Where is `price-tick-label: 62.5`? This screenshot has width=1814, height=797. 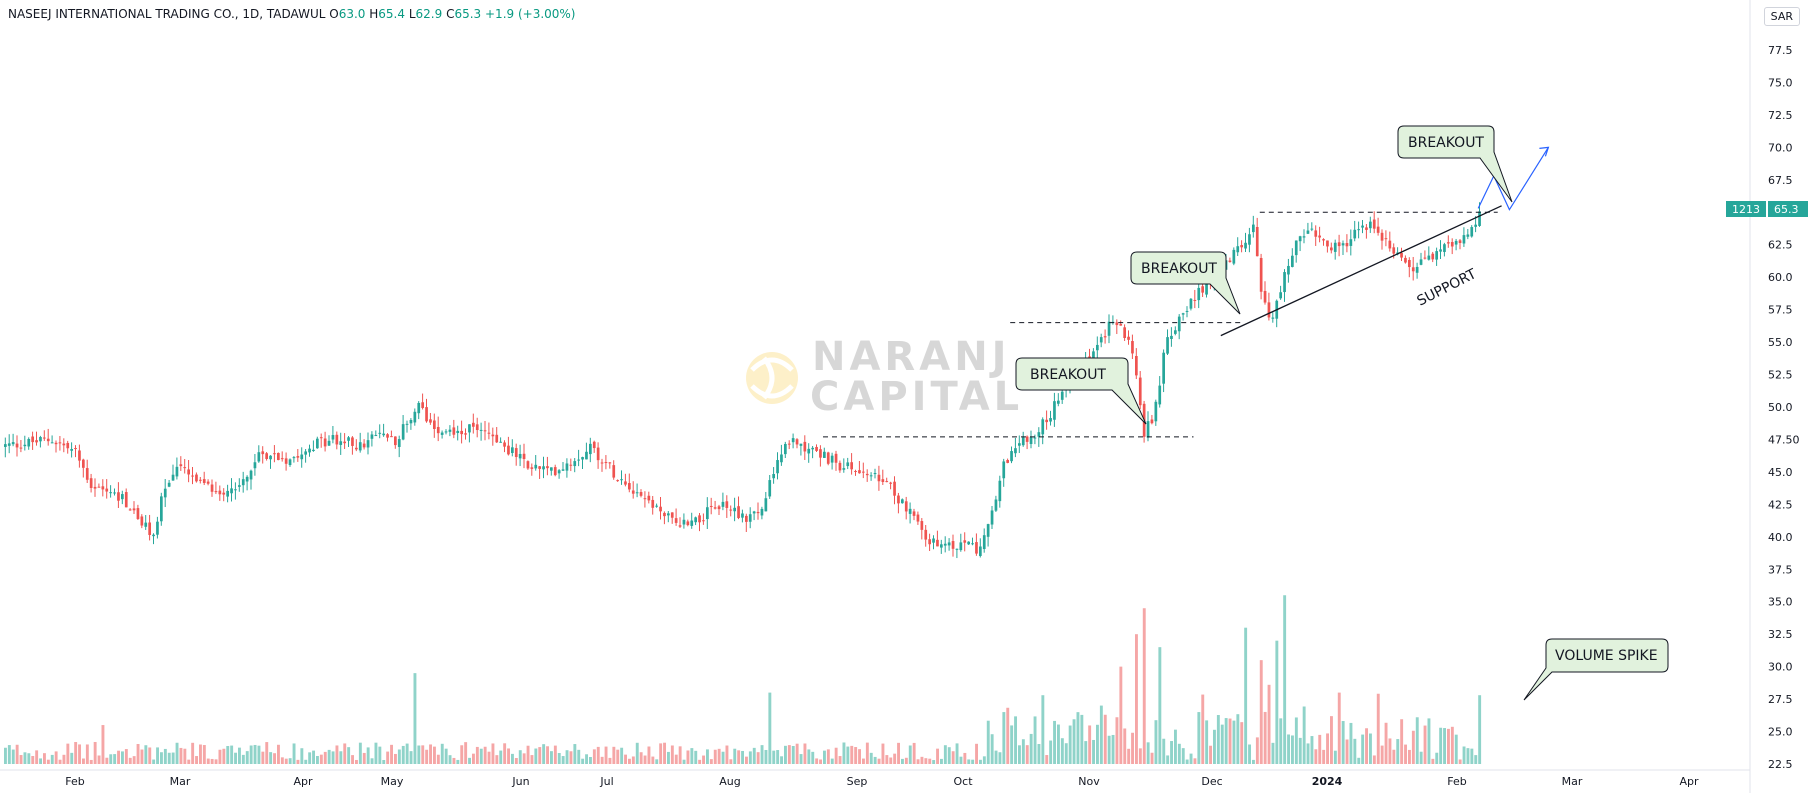 price-tick-label: 62.5 is located at coordinates (1780, 245).